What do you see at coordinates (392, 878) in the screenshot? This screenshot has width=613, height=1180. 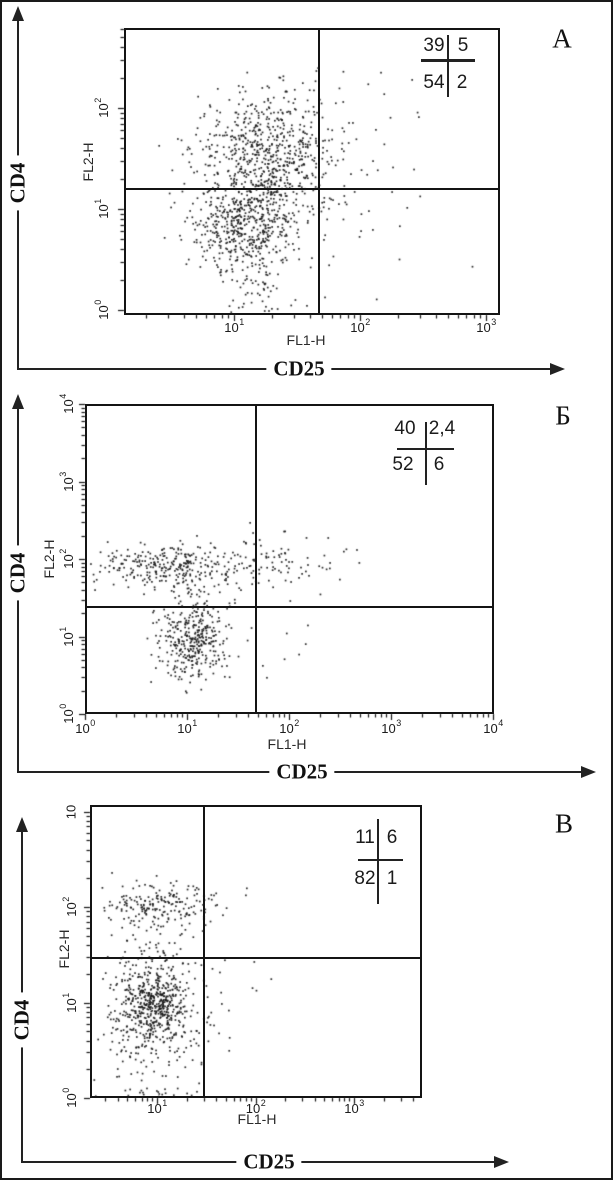 I see `stat-lower-right: 1` at bounding box center [392, 878].